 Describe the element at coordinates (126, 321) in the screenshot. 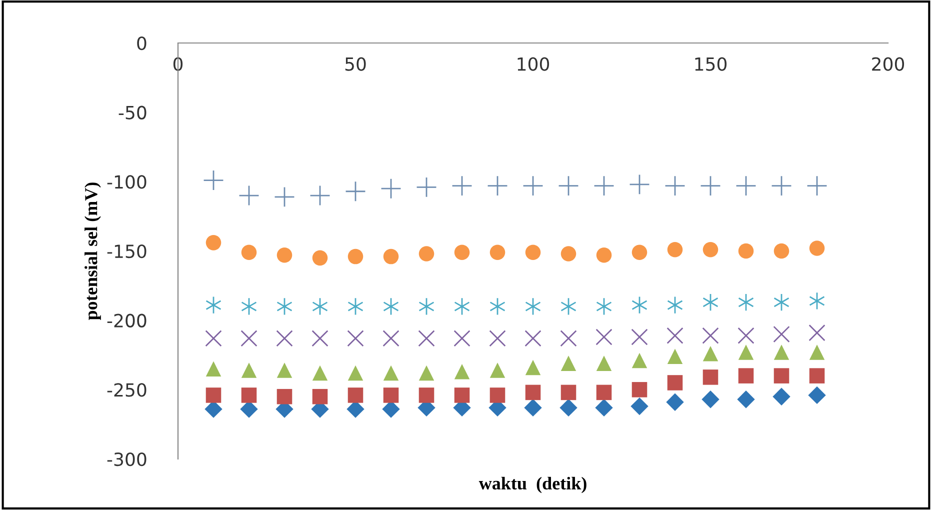

I see `y-tick-label: -200` at that location.